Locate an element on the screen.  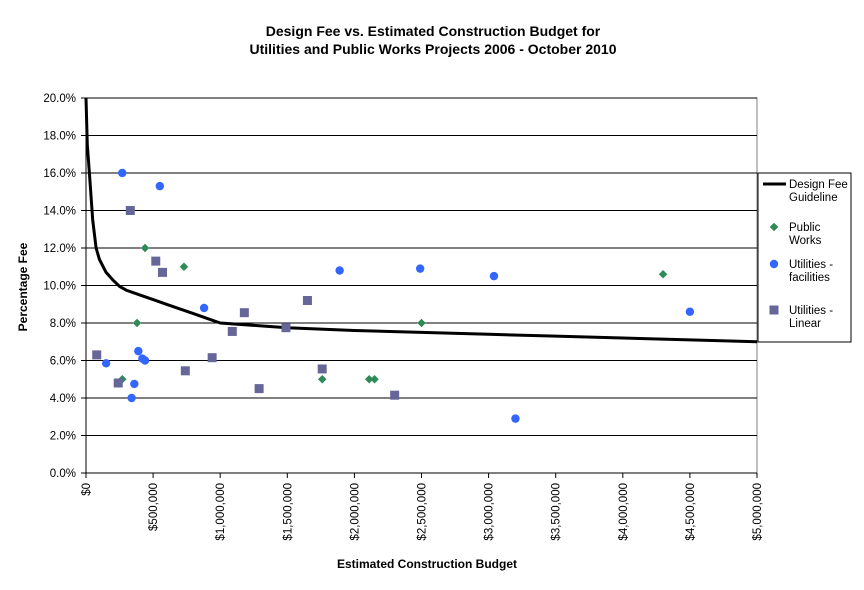
y-tick-label: 18.0% is located at coordinates (59, 137).